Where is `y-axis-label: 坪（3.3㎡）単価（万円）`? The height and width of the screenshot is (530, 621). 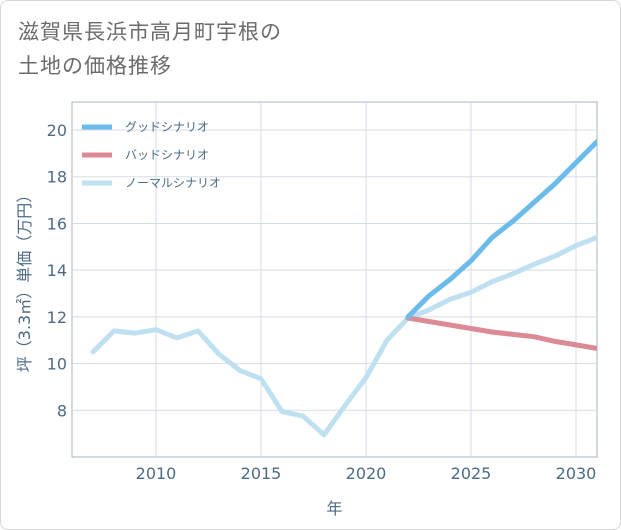
y-axis-label: 坪（3.3㎡）単価（万円） is located at coordinates (24, 279).